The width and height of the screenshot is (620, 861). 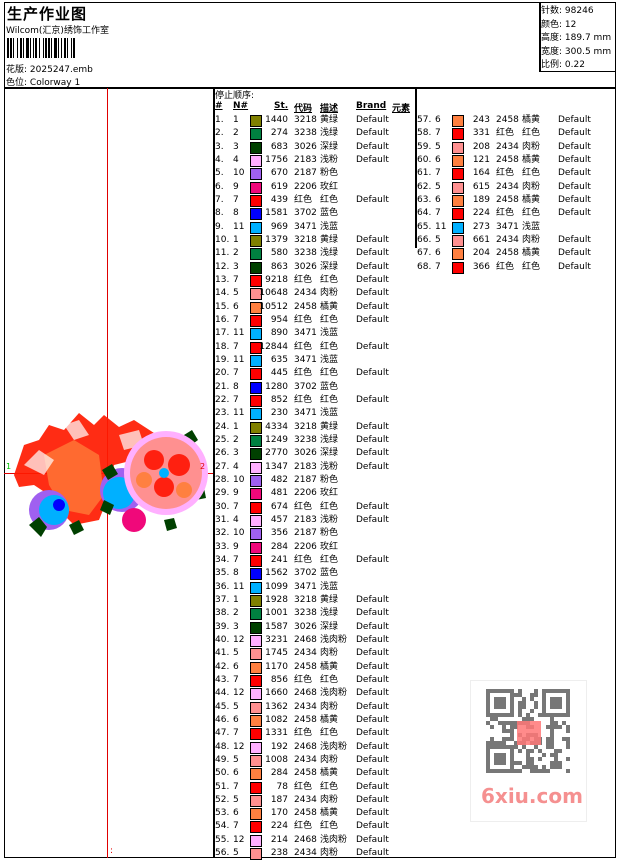 I want to click on column-divider, so click(x=416, y=168).